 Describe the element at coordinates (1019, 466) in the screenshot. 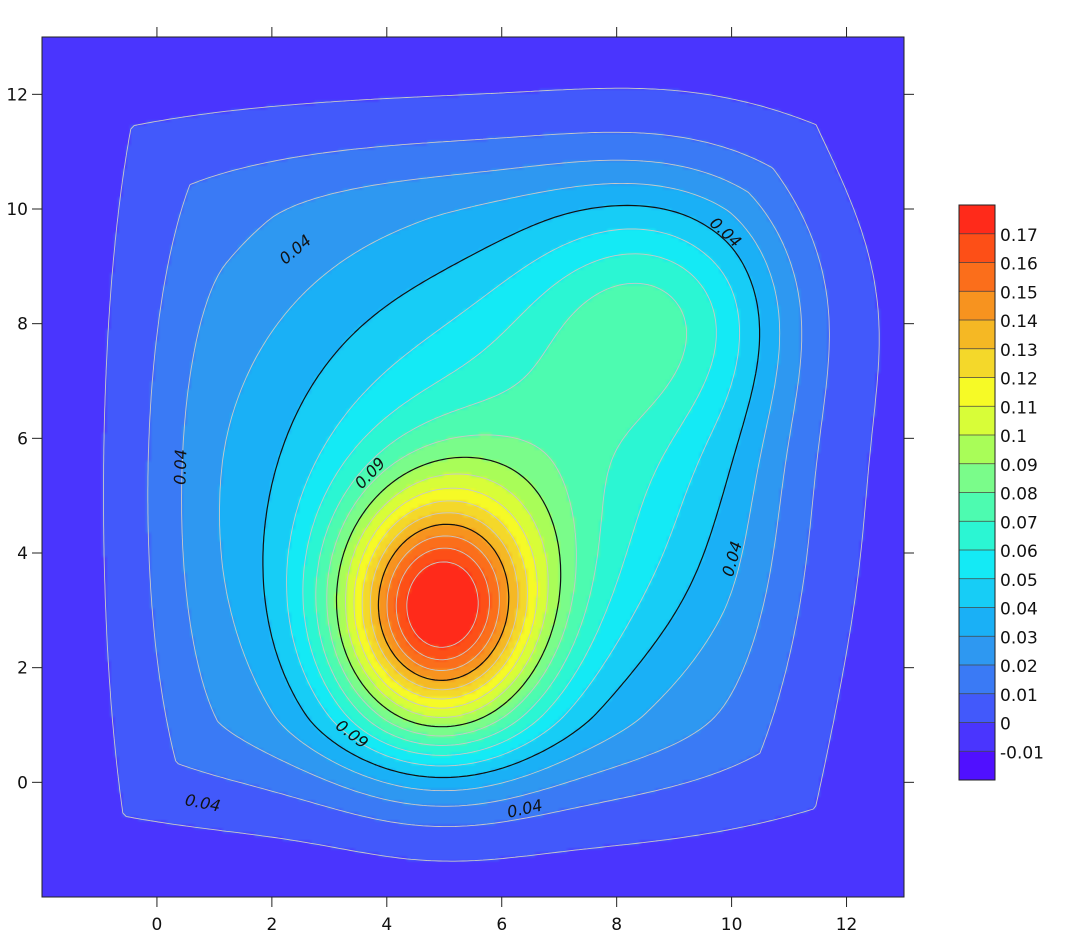

I see `colorbar-label: 0.09` at that location.